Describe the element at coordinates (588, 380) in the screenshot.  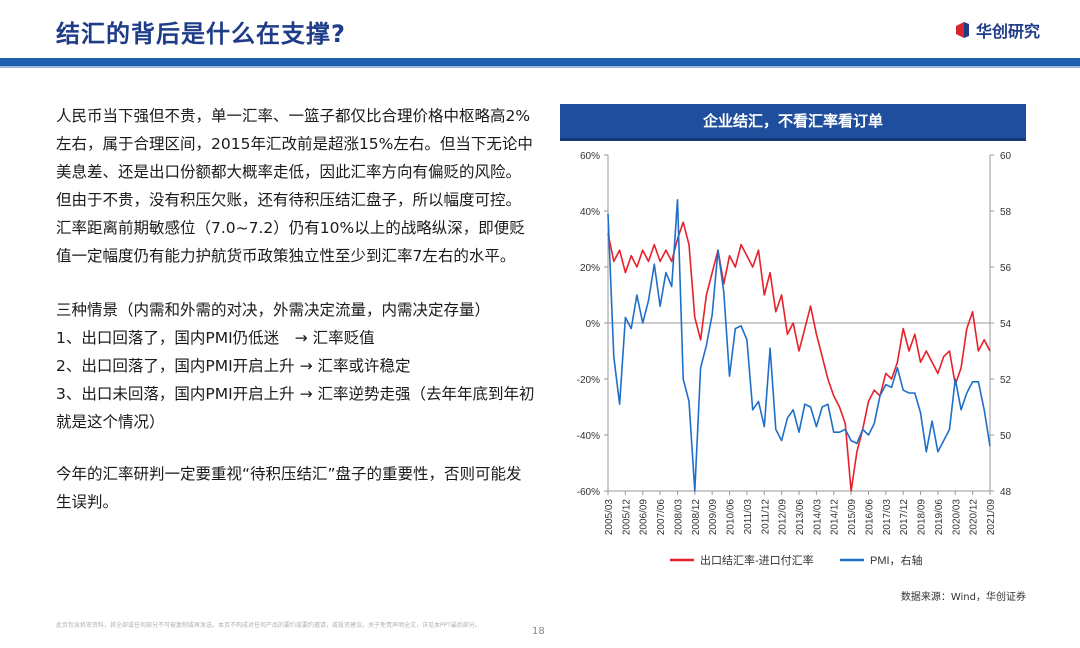
I see `y-tick-label-left: -20%` at that location.